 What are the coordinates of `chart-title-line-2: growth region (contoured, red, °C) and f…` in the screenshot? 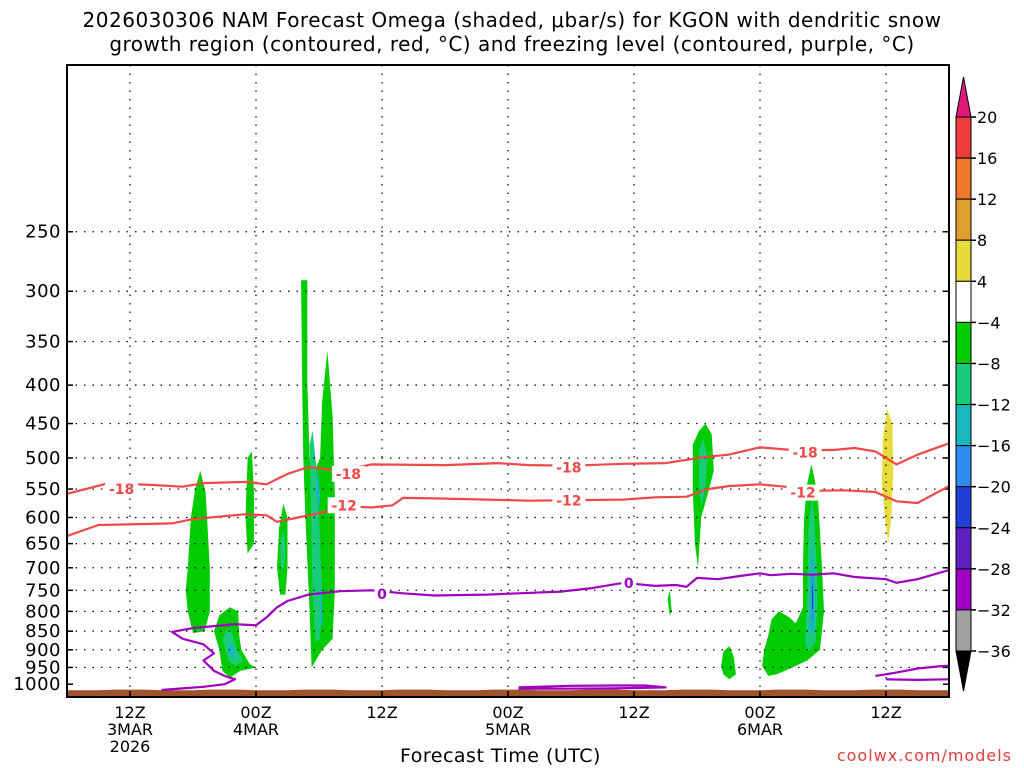 It's located at (512, 44).